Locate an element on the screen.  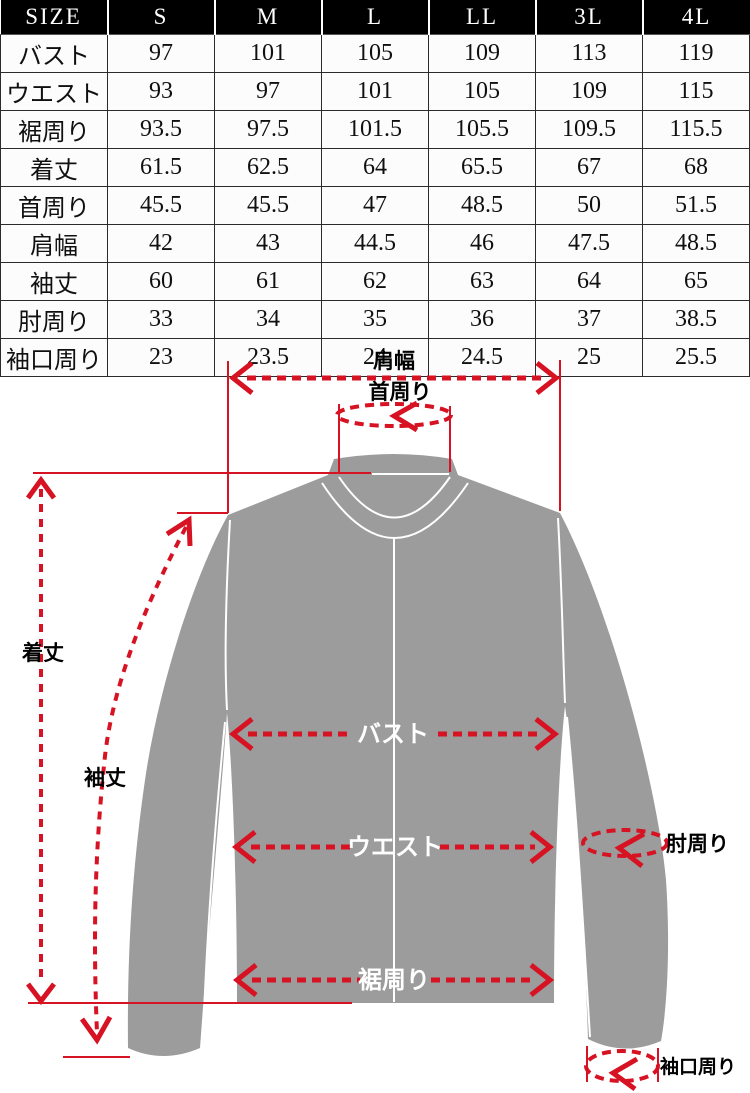
size-value-cell: 38.5 is located at coordinates (696, 319).